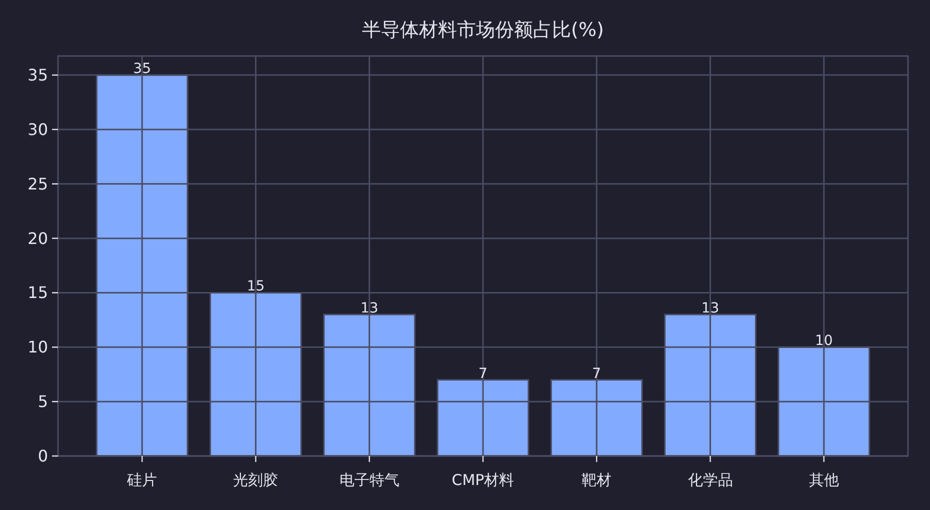  What do you see at coordinates (142, 69) in the screenshot?
I see `data-label: 35` at bounding box center [142, 69].